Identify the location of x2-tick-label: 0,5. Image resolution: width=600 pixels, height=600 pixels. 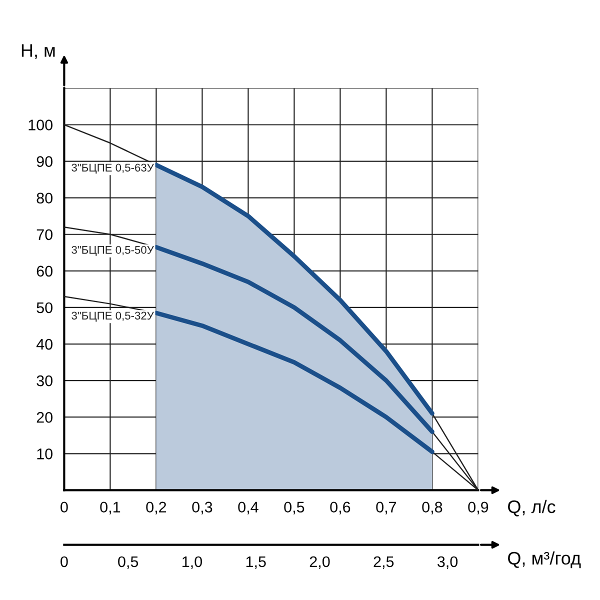
(128, 562).